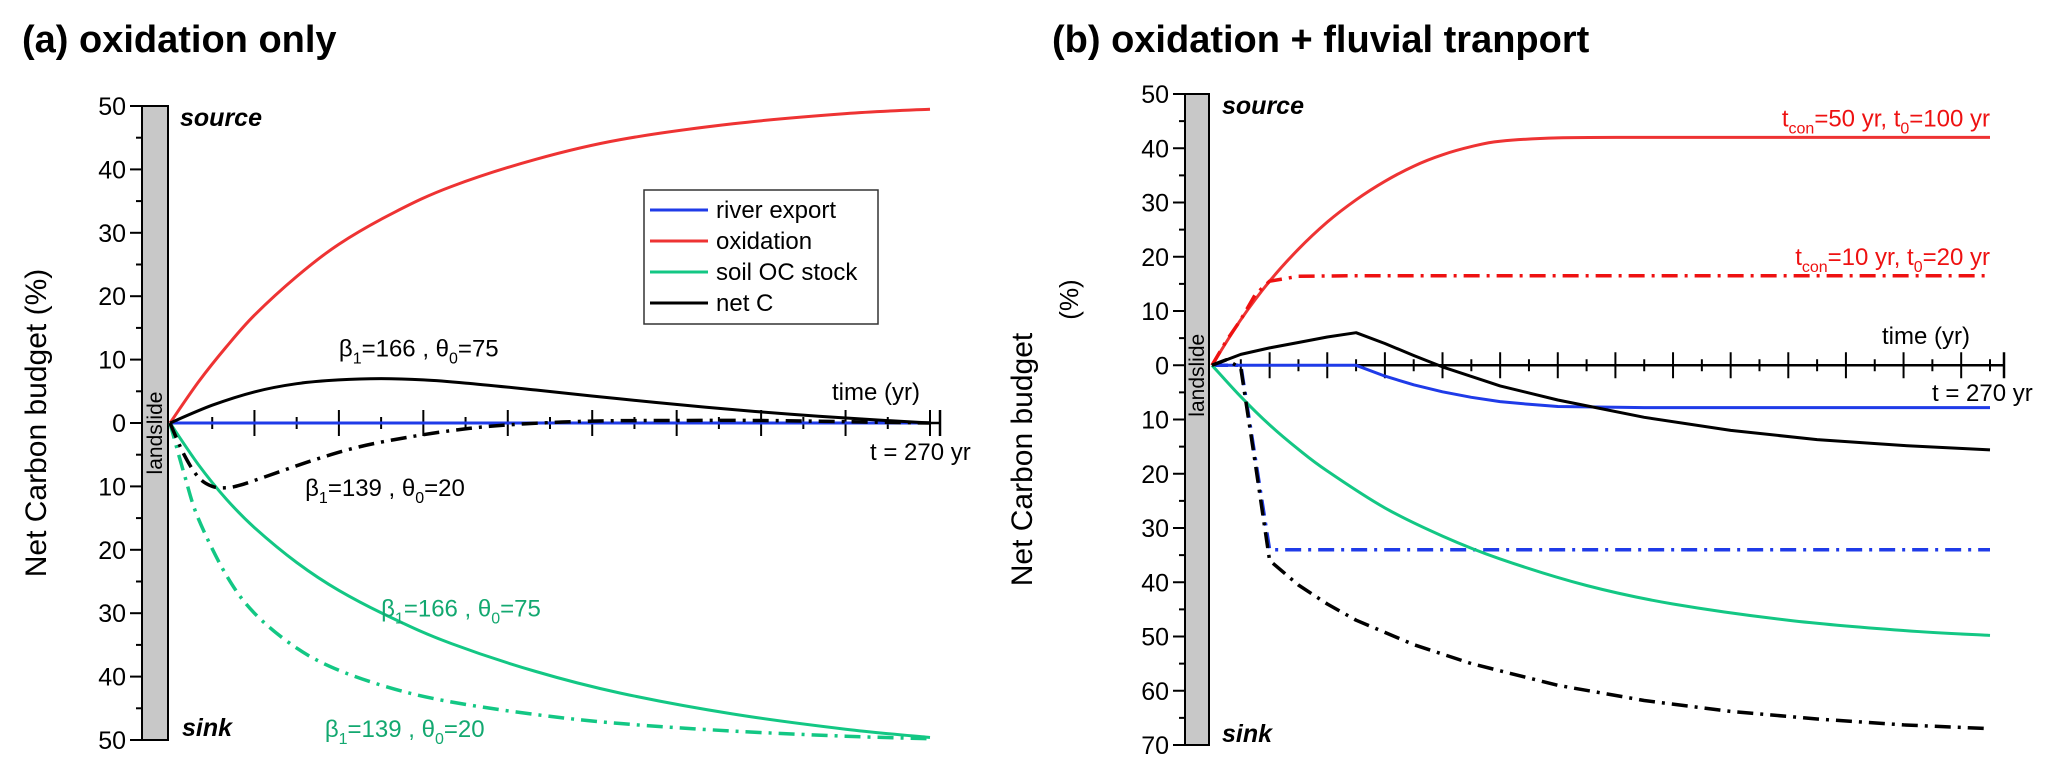 This screenshot has height=780, width=2068. Describe the element at coordinates (1601, 386) in the screenshot. I see `series-line-river-export` at that location.